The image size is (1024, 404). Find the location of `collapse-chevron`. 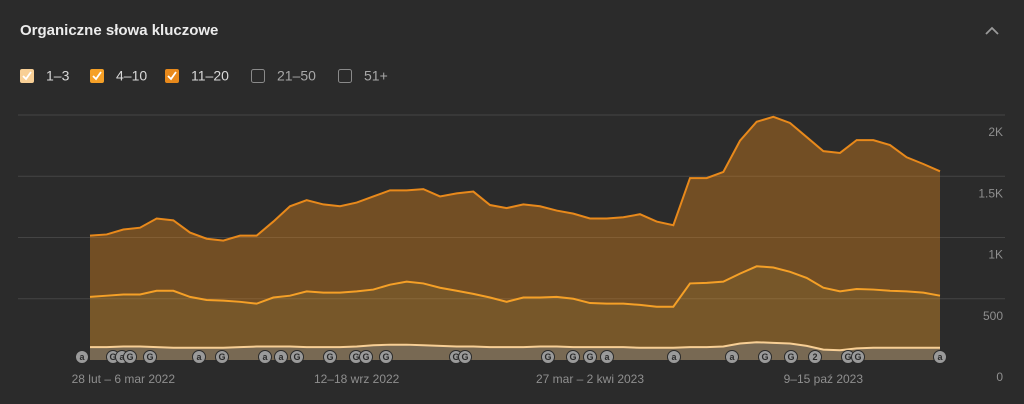

collapse-chevron is located at coordinates (992, 30).